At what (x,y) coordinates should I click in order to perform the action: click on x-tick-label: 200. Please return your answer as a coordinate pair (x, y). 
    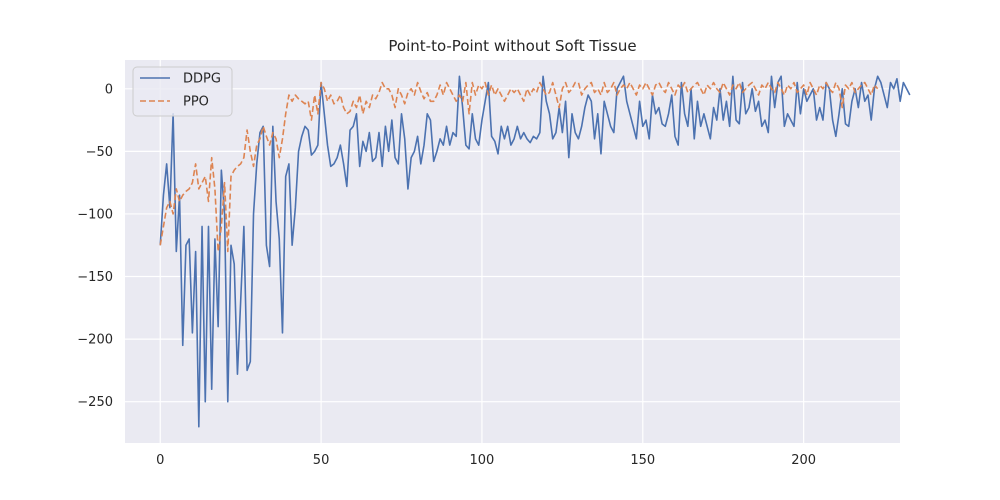
    Looking at the image, I should click on (803, 460).